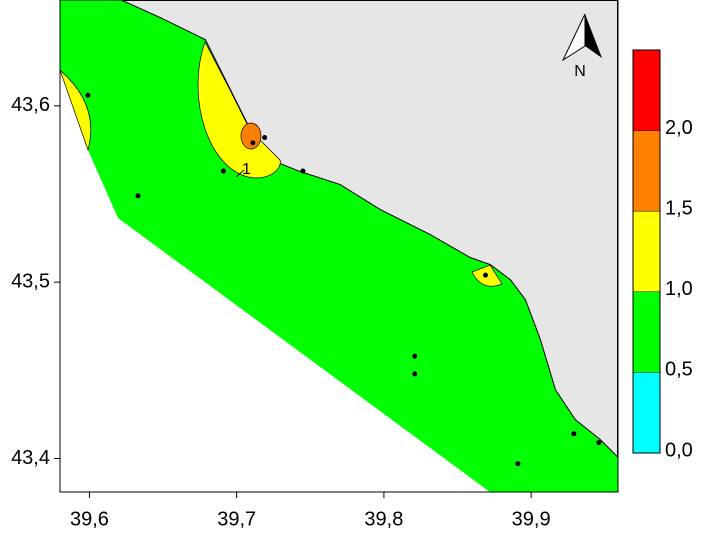  Describe the element at coordinates (679, 289) in the screenshot. I see `colorbar-label: 1,0` at that location.